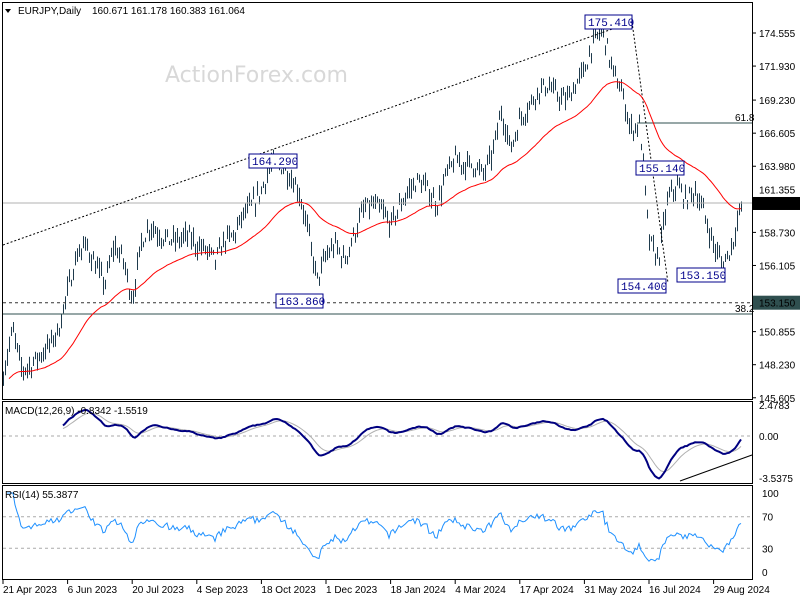  I want to click on y-tick-label: 158.730, so click(777, 233).